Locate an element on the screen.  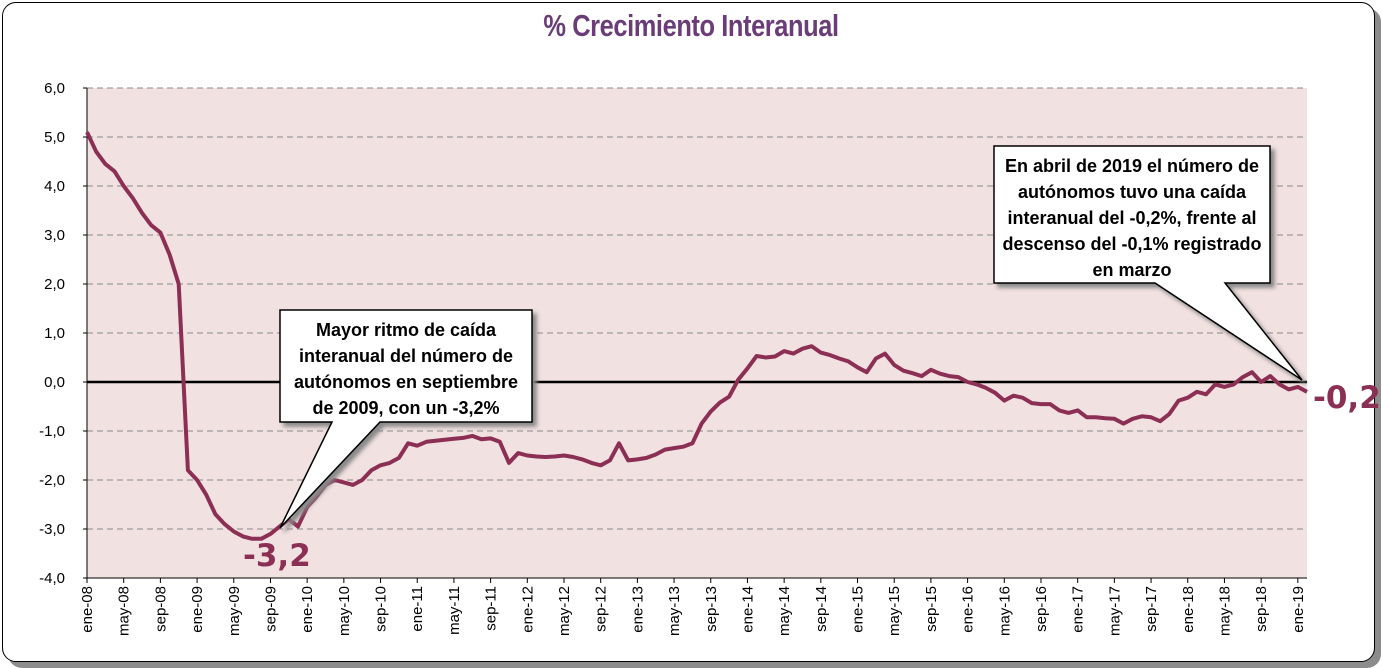
y-tick-label: -4,0 is located at coordinates (52, 578).